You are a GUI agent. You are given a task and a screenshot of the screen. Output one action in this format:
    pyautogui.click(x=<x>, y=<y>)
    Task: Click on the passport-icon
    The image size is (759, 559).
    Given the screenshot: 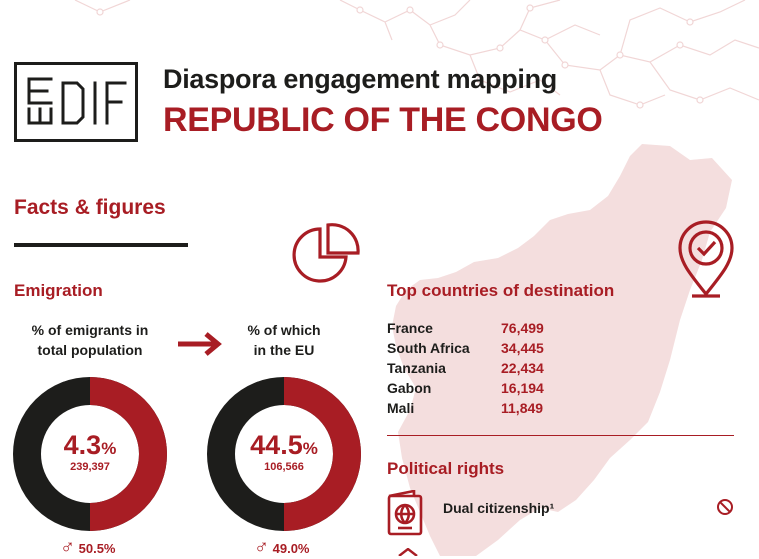 What is the action you would take?
    pyautogui.click(x=405, y=513)
    